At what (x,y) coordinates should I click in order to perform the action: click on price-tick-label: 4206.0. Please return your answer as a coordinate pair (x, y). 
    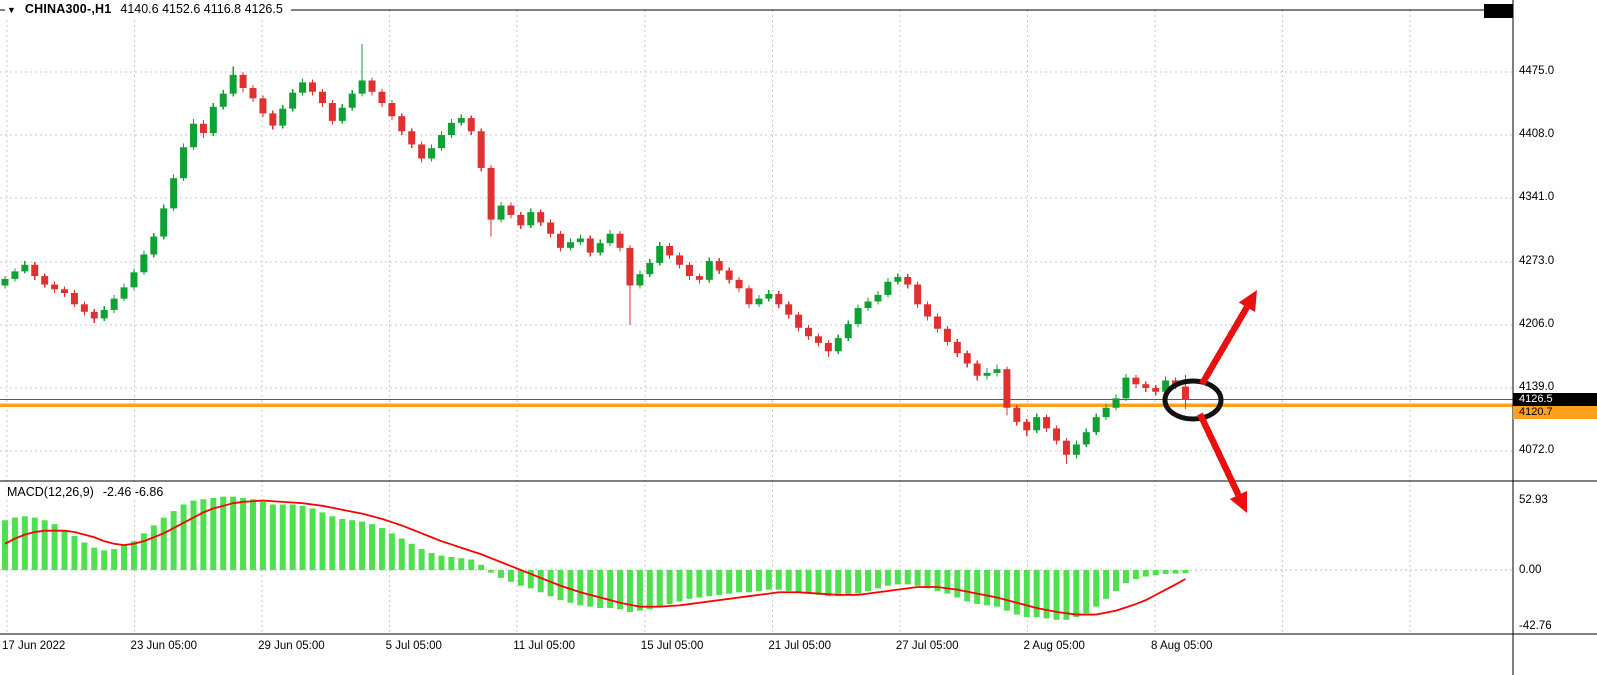
    Looking at the image, I should click on (1537, 323).